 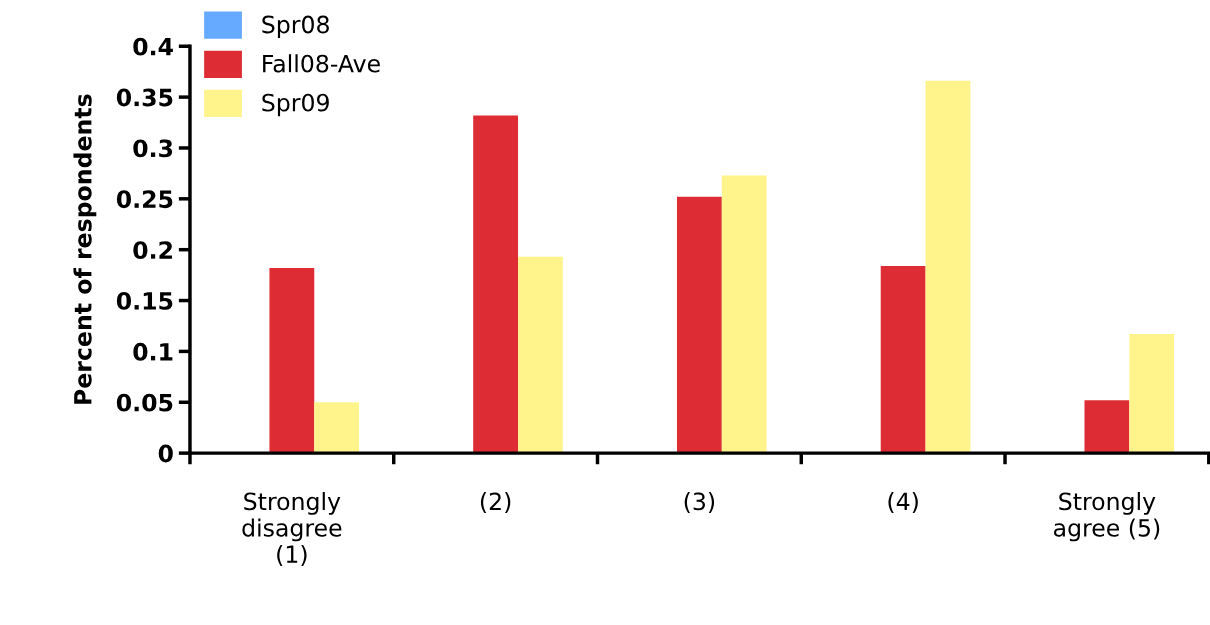 I want to click on y-tick-label: 0.25, so click(x=144, y=199).